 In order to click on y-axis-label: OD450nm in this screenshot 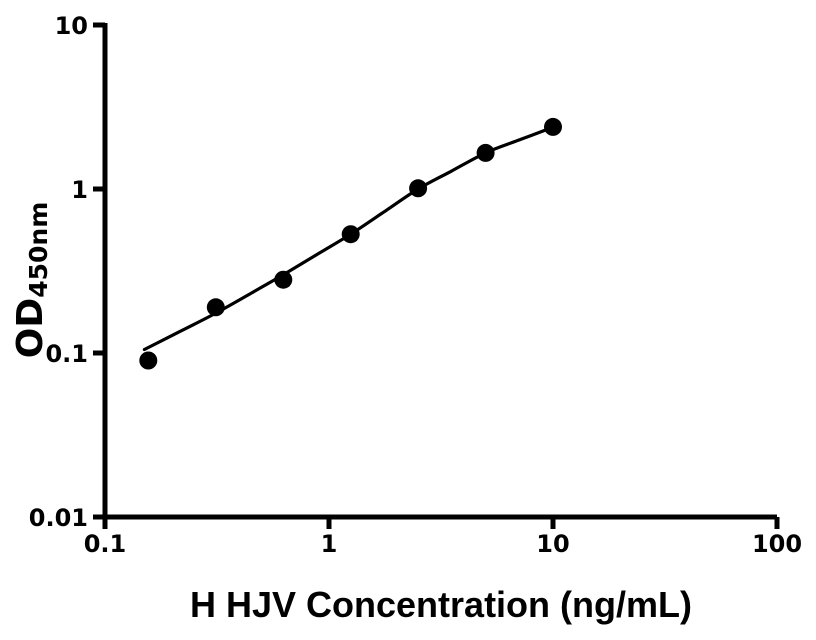, I will do `click(31, 280)`.